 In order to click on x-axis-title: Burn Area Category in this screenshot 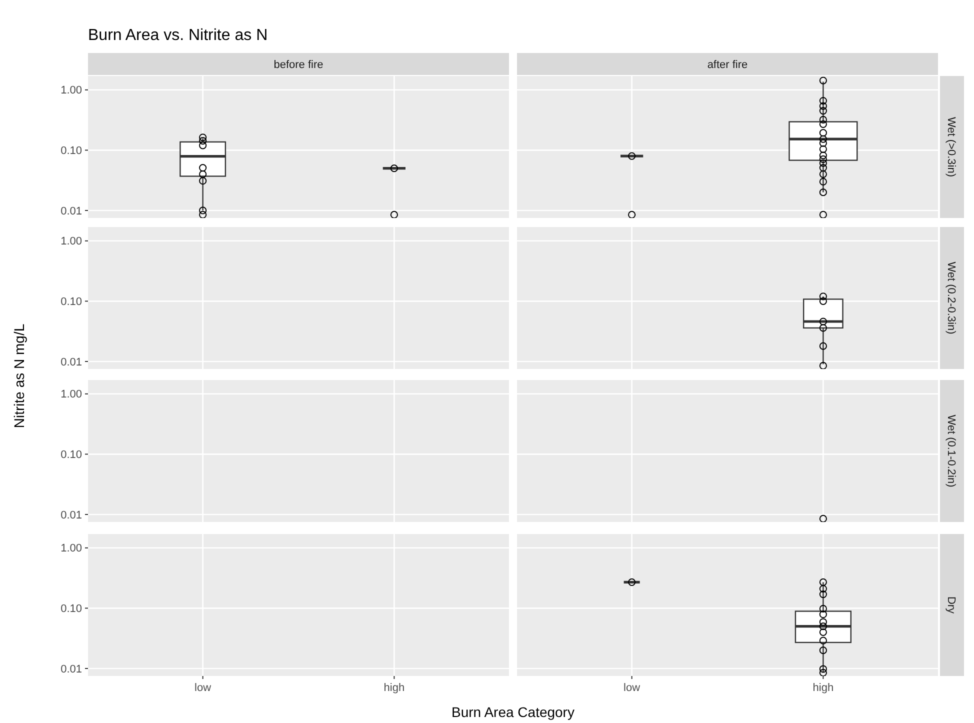, I will do `click(513, 712)`.